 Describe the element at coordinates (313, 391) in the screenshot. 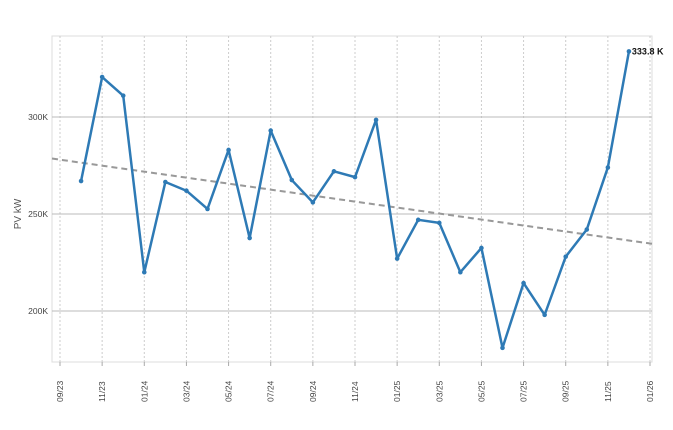

I see `x-tick-label: 09/24` at that location.